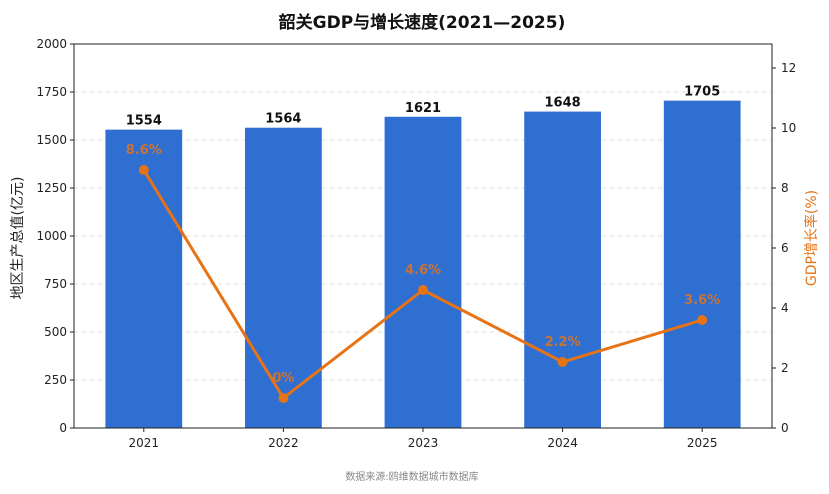  What do you see at coordinates (144, 150) in the screenshot?
I see `growth-point-label: 8.6%` at bounding box center [144, 150].